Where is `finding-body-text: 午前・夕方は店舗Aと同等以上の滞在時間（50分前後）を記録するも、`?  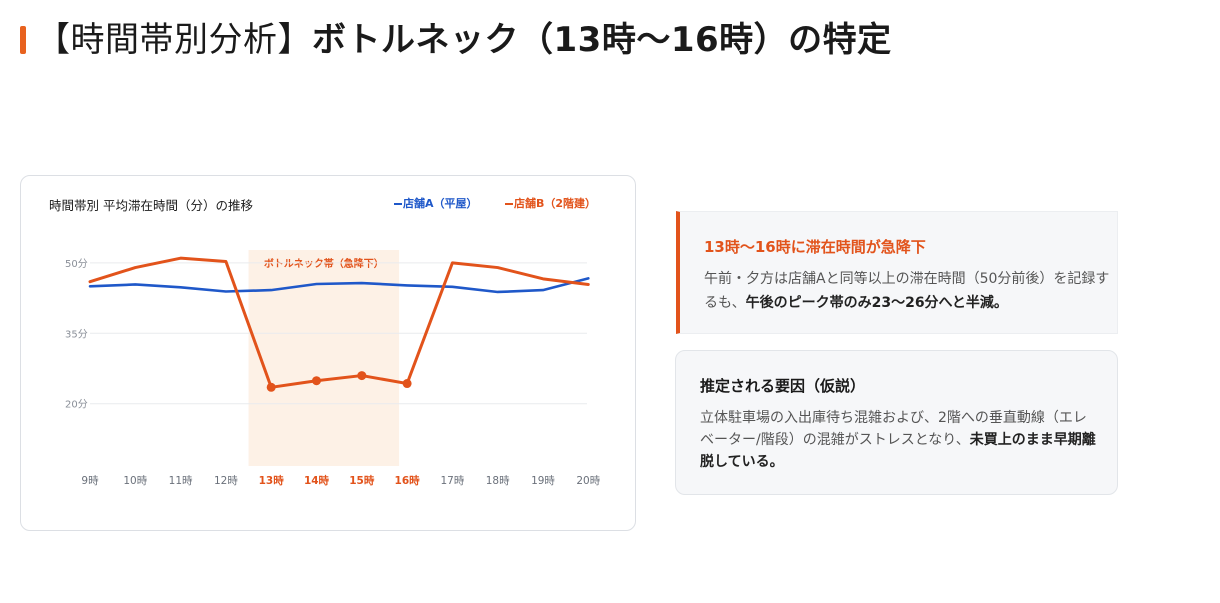
finding-body-text: 午前・夕方は店舗Aと同等以上の滞在時間（50分前後）を記録するも、 is located at coordinates (907, 291).